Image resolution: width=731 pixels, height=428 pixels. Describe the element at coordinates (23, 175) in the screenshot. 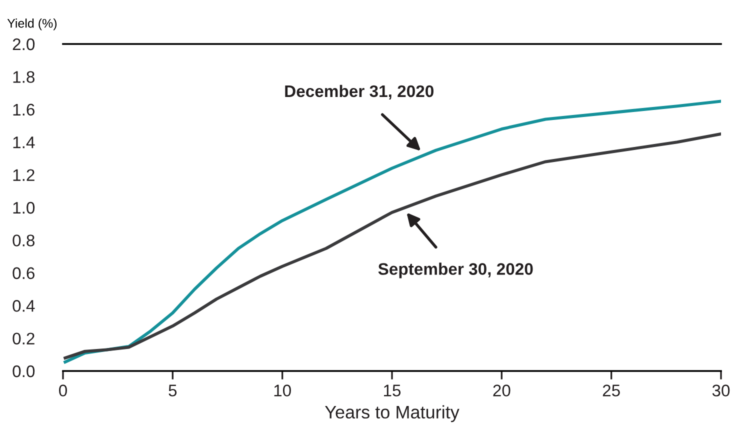

I see `y-tick-label: 1.2` at that location.